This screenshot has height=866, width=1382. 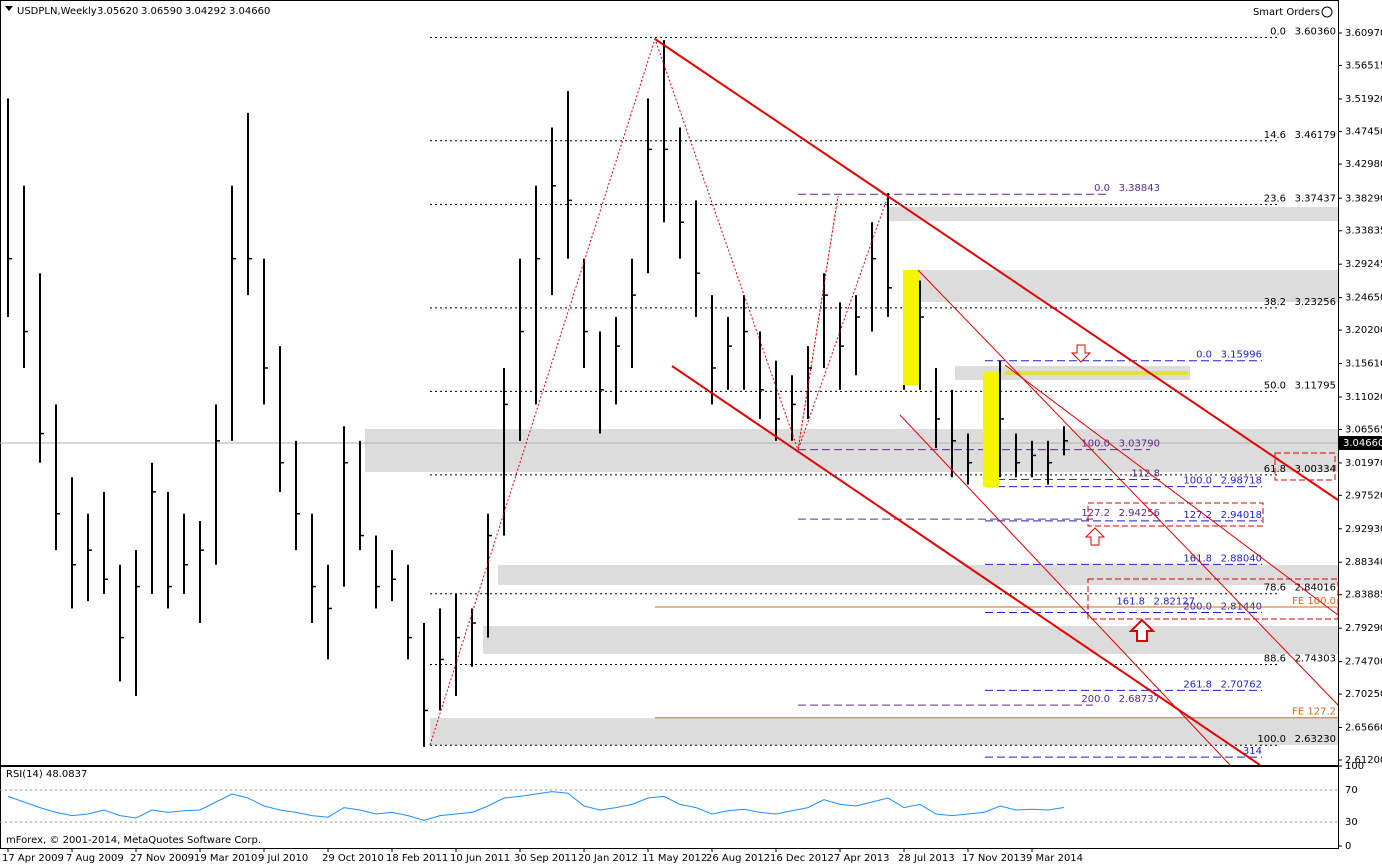 What do you see at coordinates (1315, 135) in the screenshot?
I see `level-price: 3.46179` at bounding box center [1315, 135].